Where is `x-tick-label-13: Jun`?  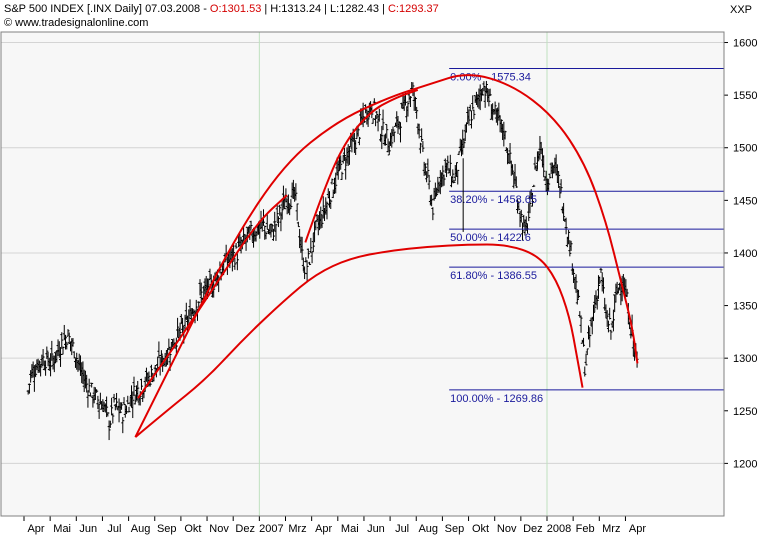 x-tick-label-13: Jun is located at coordinates (376, 529).